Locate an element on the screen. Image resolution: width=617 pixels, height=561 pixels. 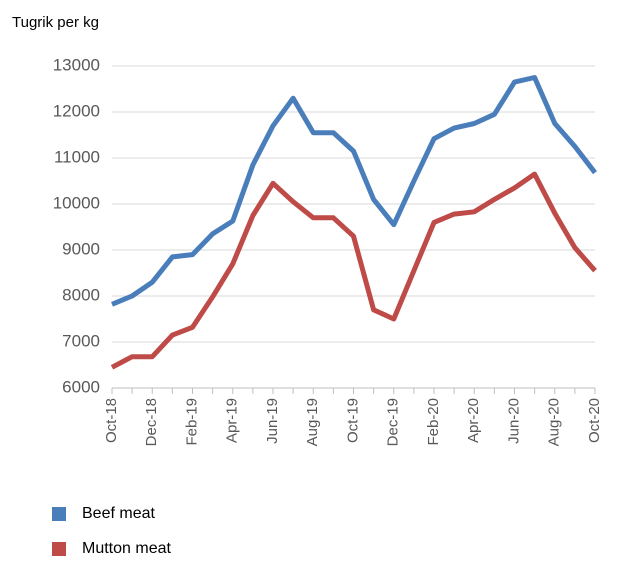
legend-swatch-beef-meat is located at coordinates (59, 514).